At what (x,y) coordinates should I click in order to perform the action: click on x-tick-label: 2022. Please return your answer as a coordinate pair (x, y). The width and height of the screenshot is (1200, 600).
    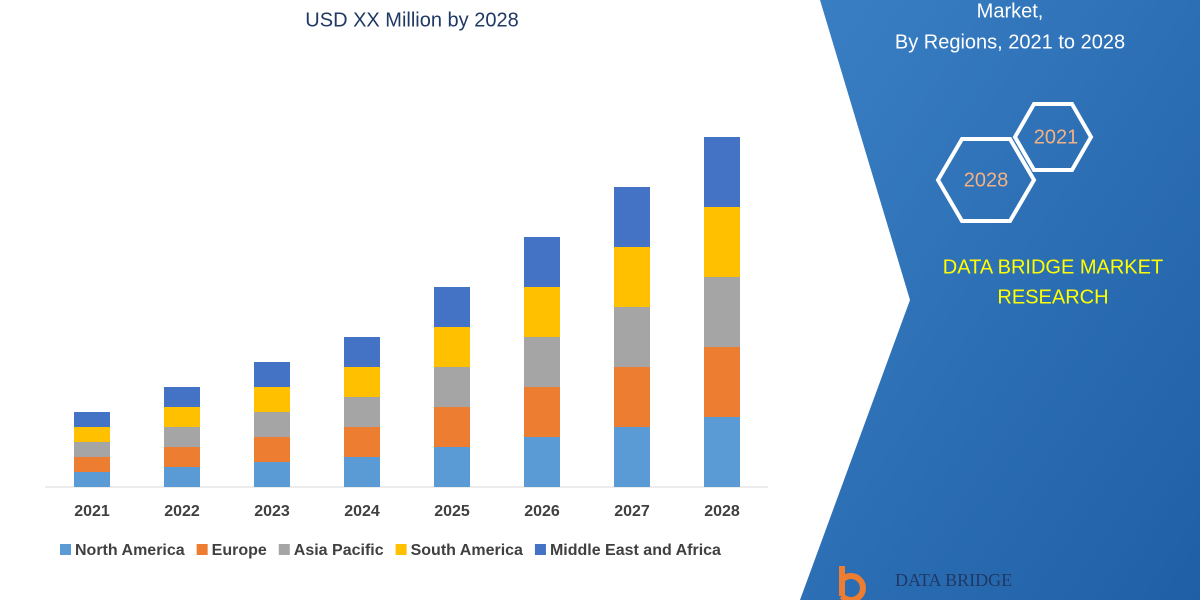
    Looking at the image, I should click on (182, 511).